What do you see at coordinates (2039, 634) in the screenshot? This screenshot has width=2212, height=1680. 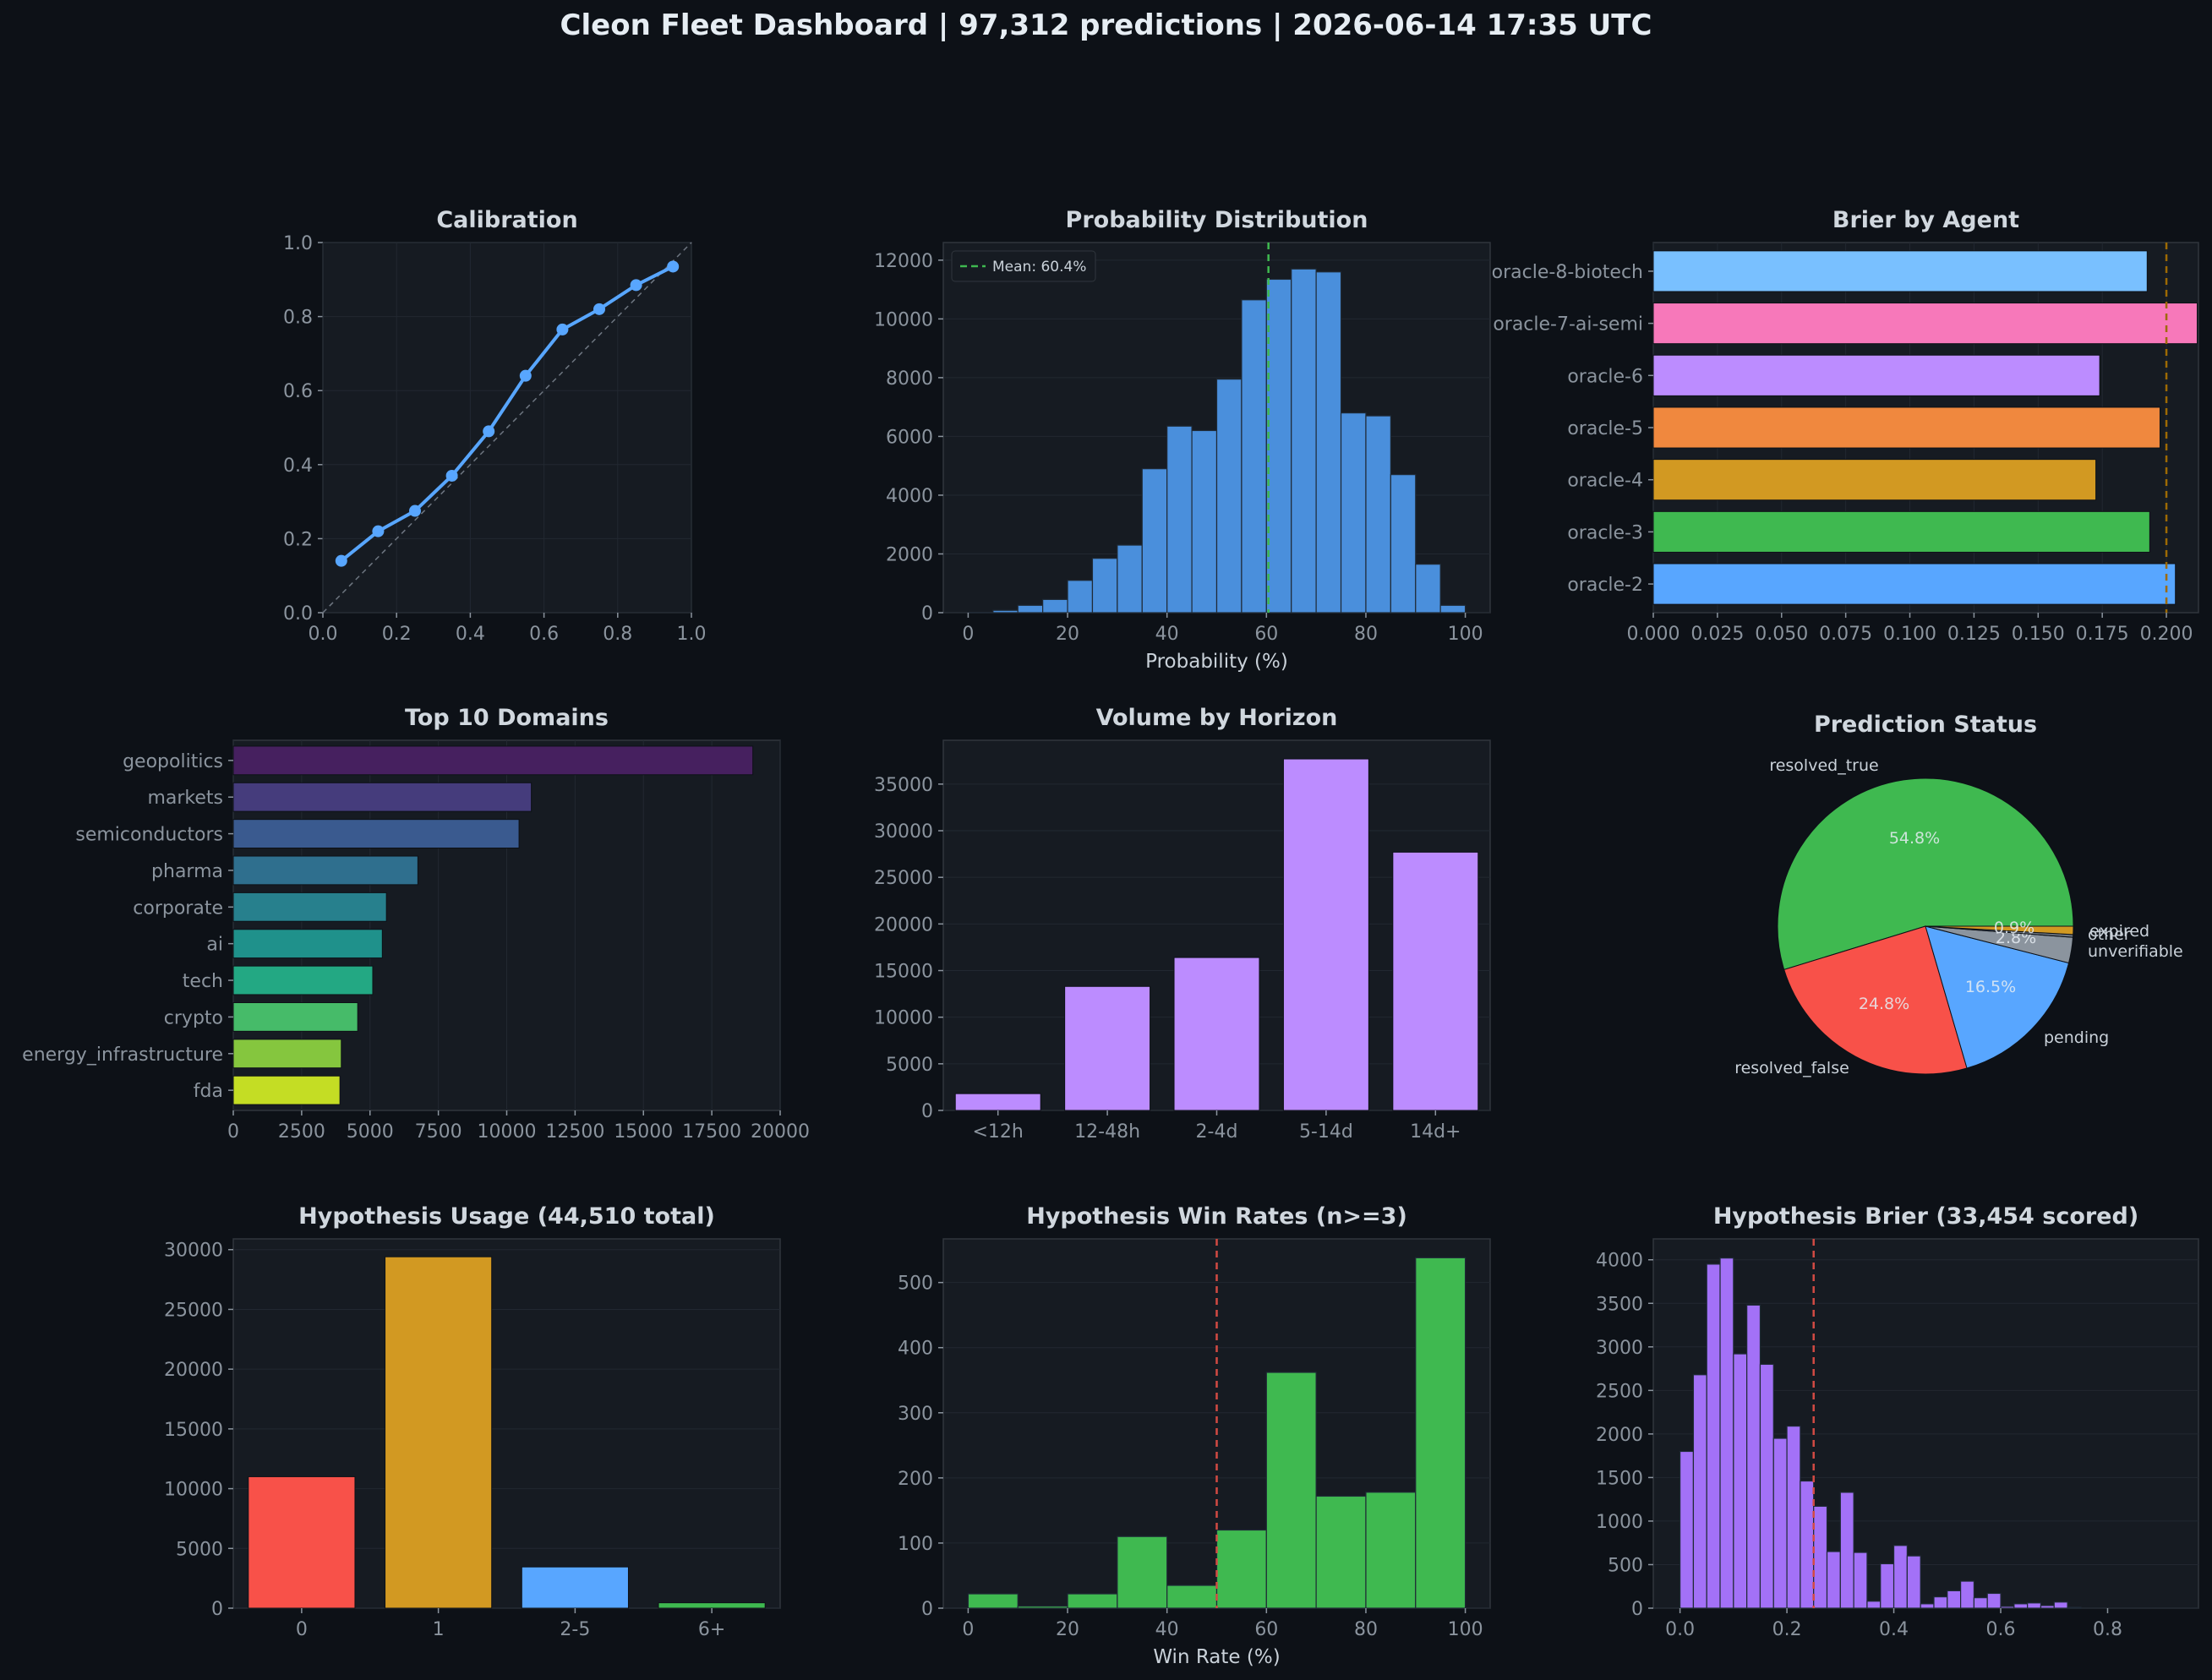 I see `brier-by-agent-xtick-label: 0.150` at bounding box center [2039, 634].